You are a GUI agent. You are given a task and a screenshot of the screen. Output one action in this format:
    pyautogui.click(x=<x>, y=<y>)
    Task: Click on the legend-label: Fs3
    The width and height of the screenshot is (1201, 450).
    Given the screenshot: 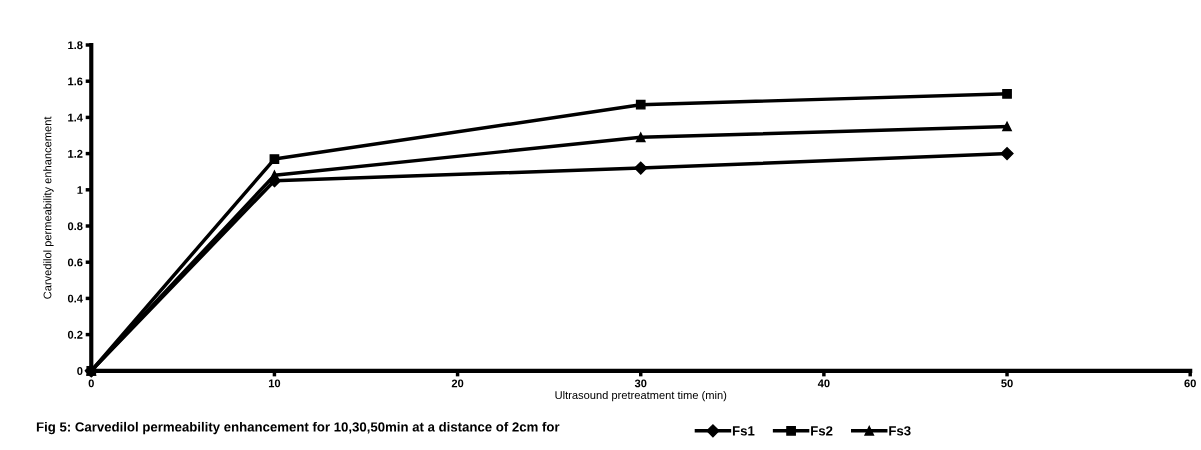 What is the action you would take?
    pyautogui.click(x=900, y=431)
    